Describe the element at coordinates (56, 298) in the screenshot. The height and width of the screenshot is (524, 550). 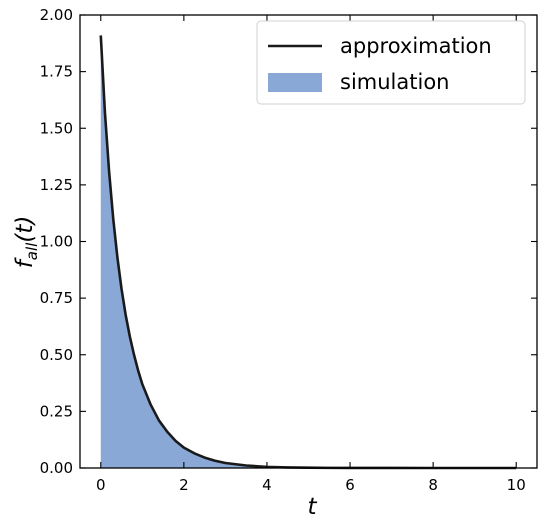
I see `y-tick-label: 0.75` at that location.